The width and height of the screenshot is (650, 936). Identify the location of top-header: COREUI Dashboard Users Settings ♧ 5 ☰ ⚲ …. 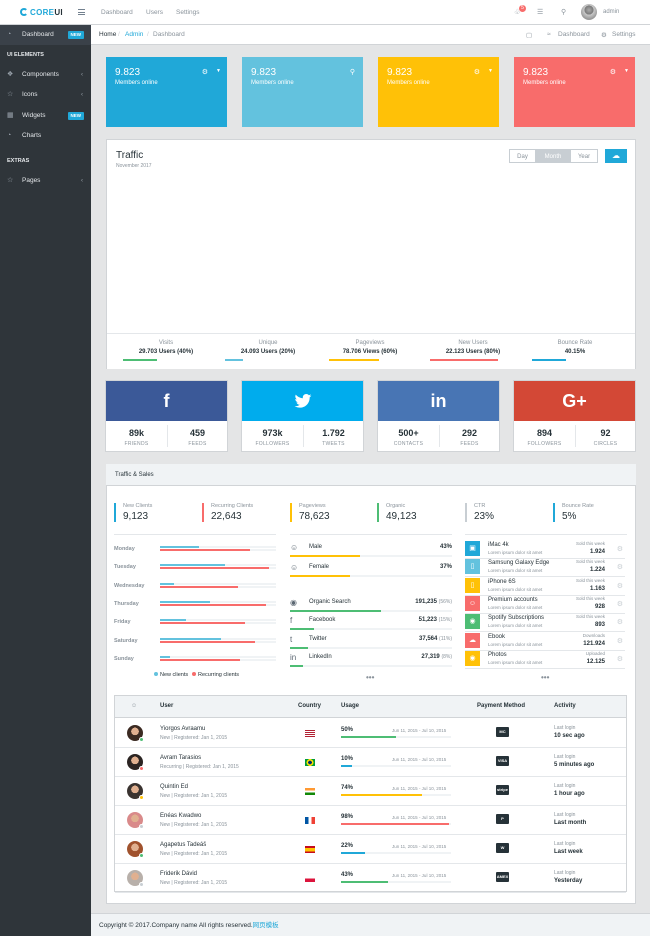
(325, 12).